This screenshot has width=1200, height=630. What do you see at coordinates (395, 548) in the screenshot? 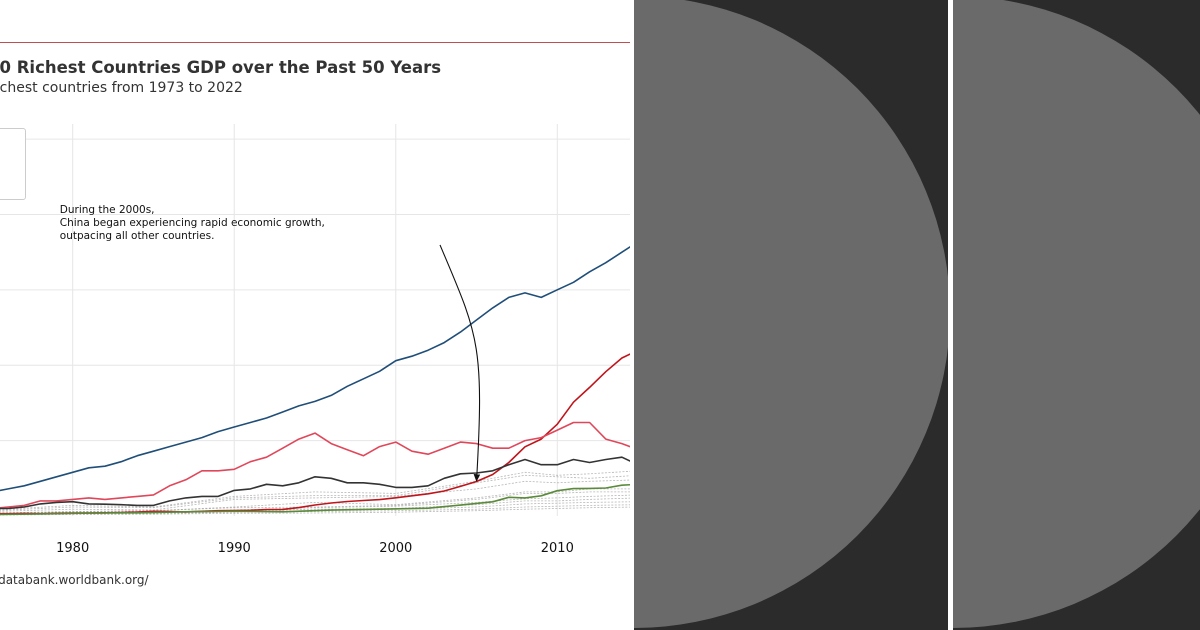
I see `x-tick-label: 2000` at bounding box center [395, 548].